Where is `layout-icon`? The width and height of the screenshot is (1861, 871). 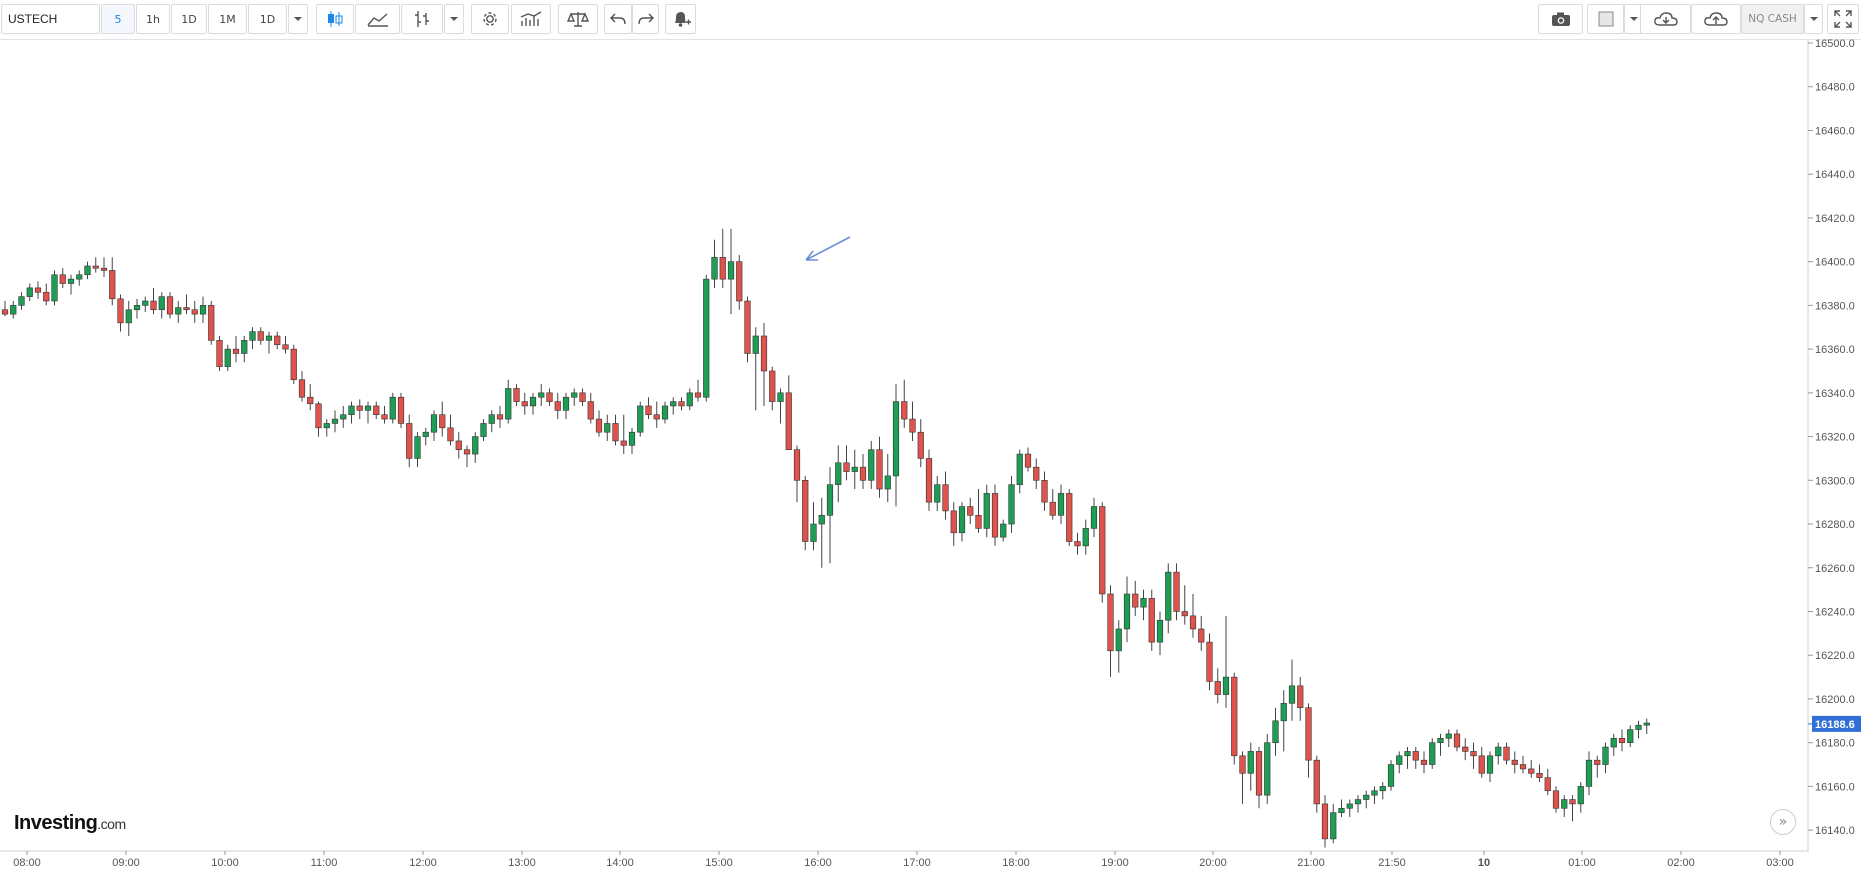
layout-icon is located at coordinates (1605, 19).